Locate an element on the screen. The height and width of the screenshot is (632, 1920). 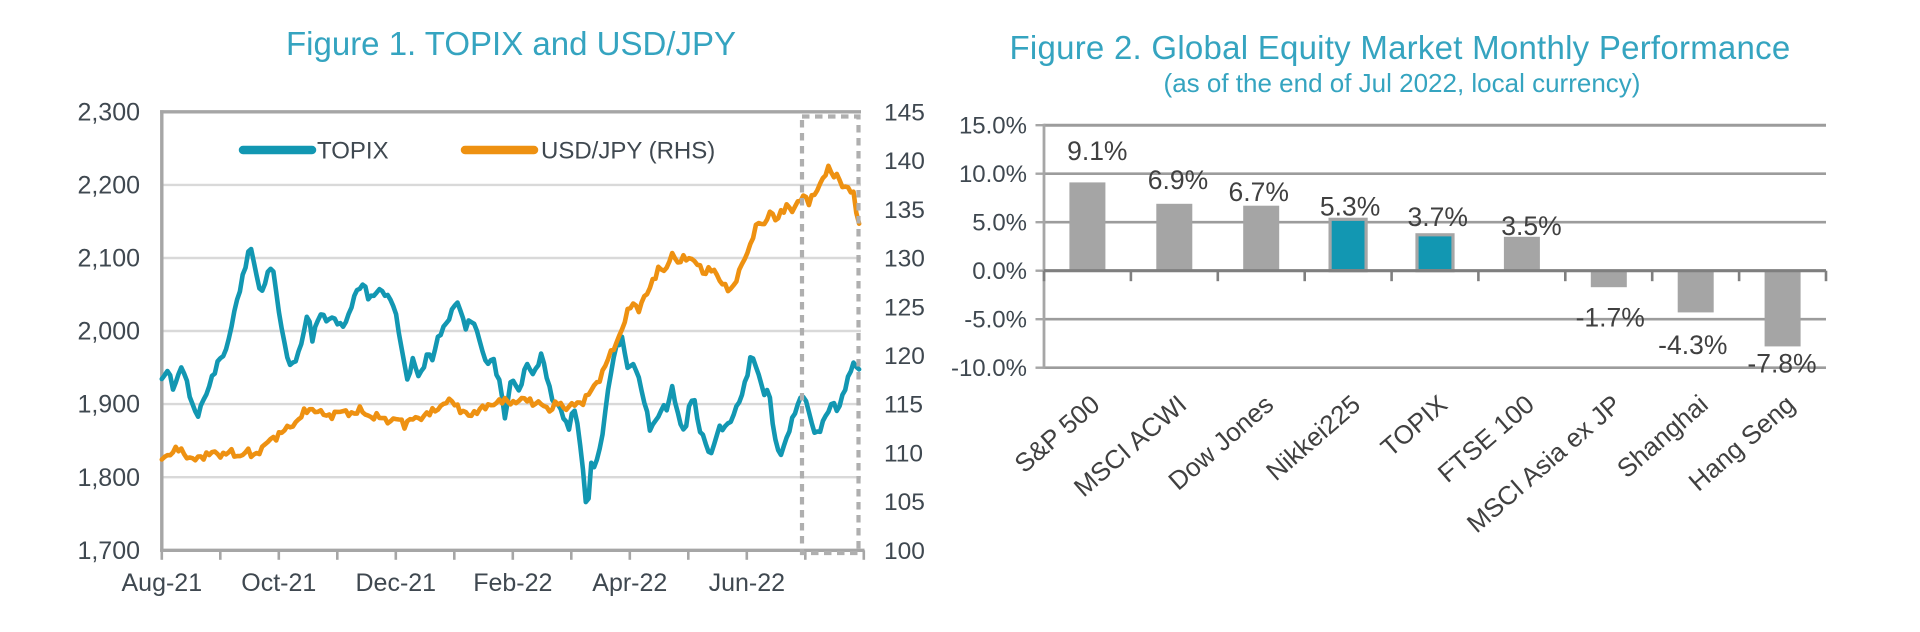
svg-text: Dec-21 is located at coordinates (396, 583).